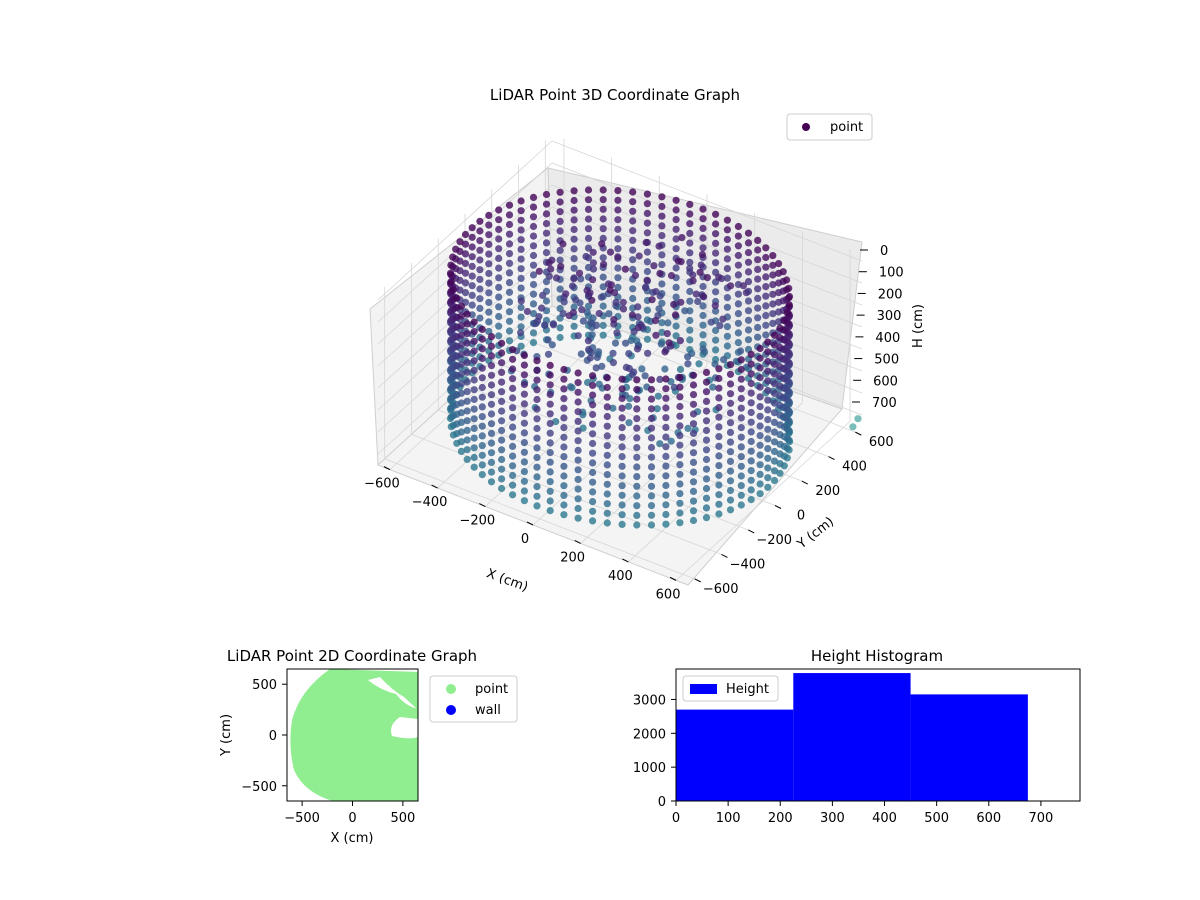  I want to click on scatter2d-legend-marker-wall, so click(451, 710).